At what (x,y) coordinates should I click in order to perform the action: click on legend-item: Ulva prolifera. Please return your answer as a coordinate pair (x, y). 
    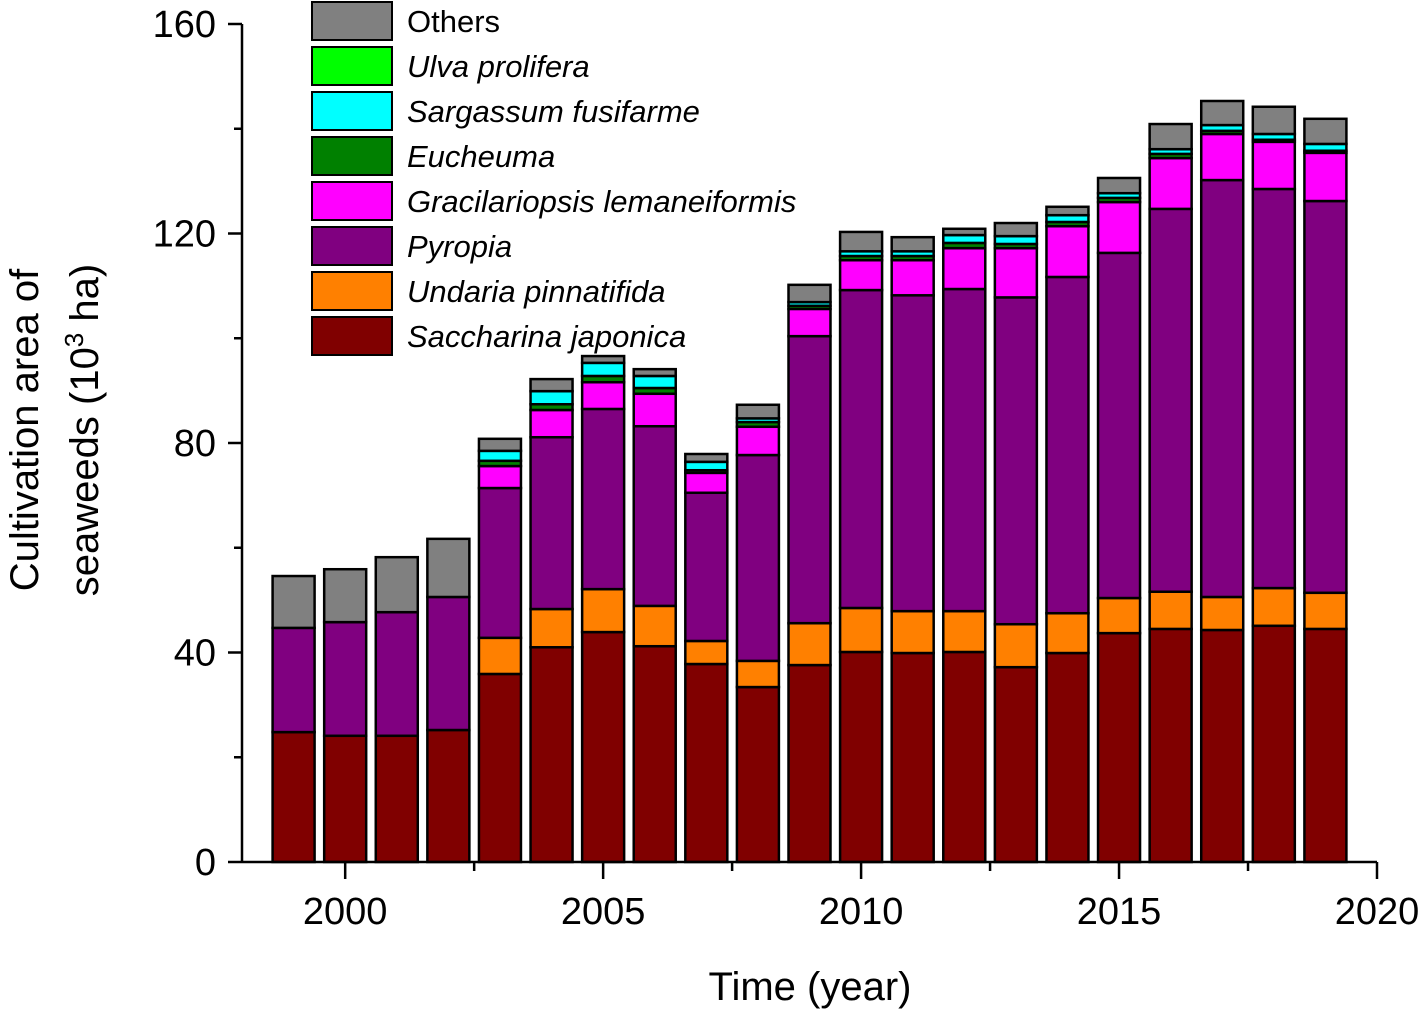
    Looking at the image, I should click on (450, 66).